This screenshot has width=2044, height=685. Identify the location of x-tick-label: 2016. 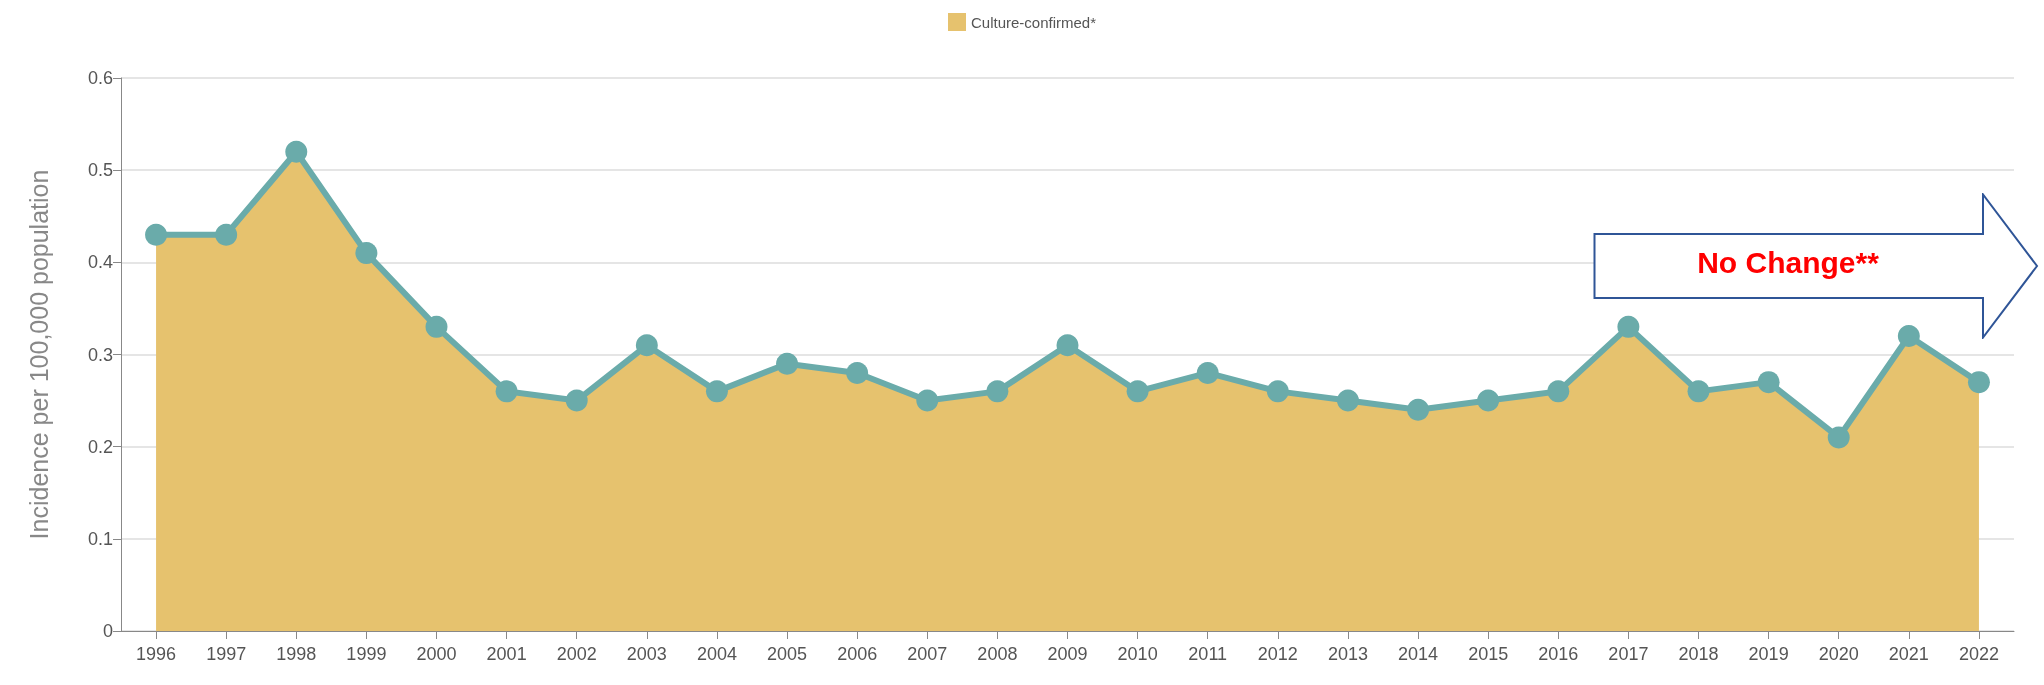
(1558, 654).